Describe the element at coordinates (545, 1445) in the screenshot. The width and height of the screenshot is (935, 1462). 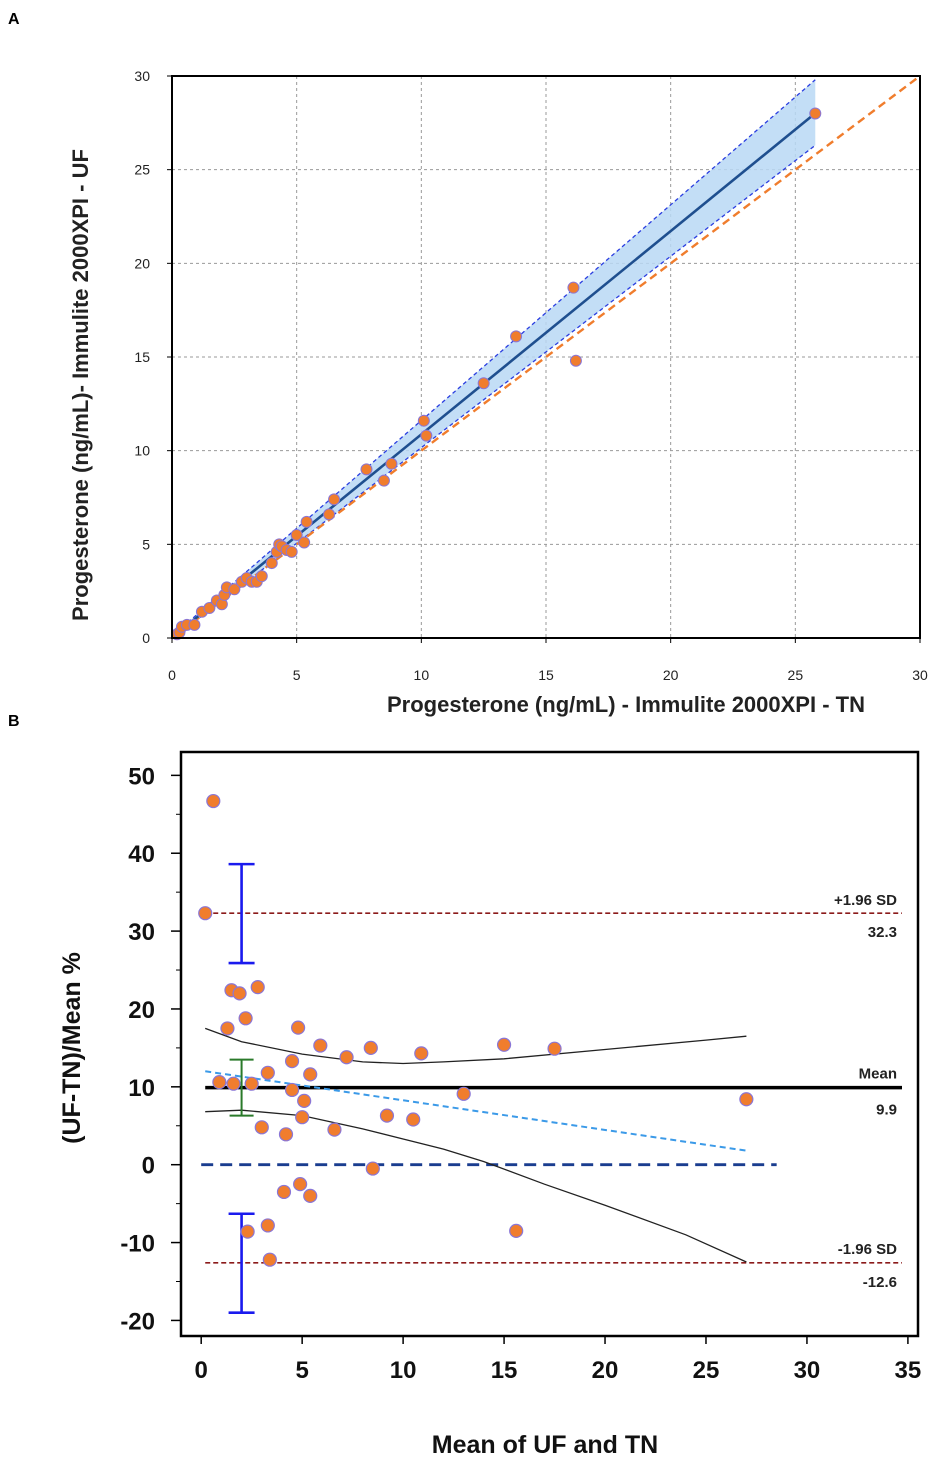
I see `panel-b-x-axis-title: Mean of UF and TN` at that location.